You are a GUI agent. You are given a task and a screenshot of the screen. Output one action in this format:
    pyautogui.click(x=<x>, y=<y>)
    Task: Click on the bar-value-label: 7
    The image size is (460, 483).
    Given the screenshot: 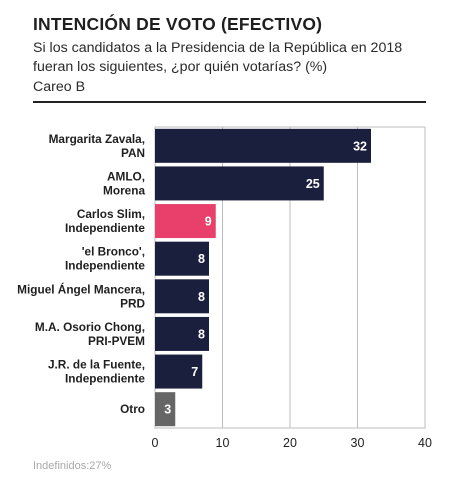 What is the action you would take?
    pyautogui.click(x=194, y=372)
    